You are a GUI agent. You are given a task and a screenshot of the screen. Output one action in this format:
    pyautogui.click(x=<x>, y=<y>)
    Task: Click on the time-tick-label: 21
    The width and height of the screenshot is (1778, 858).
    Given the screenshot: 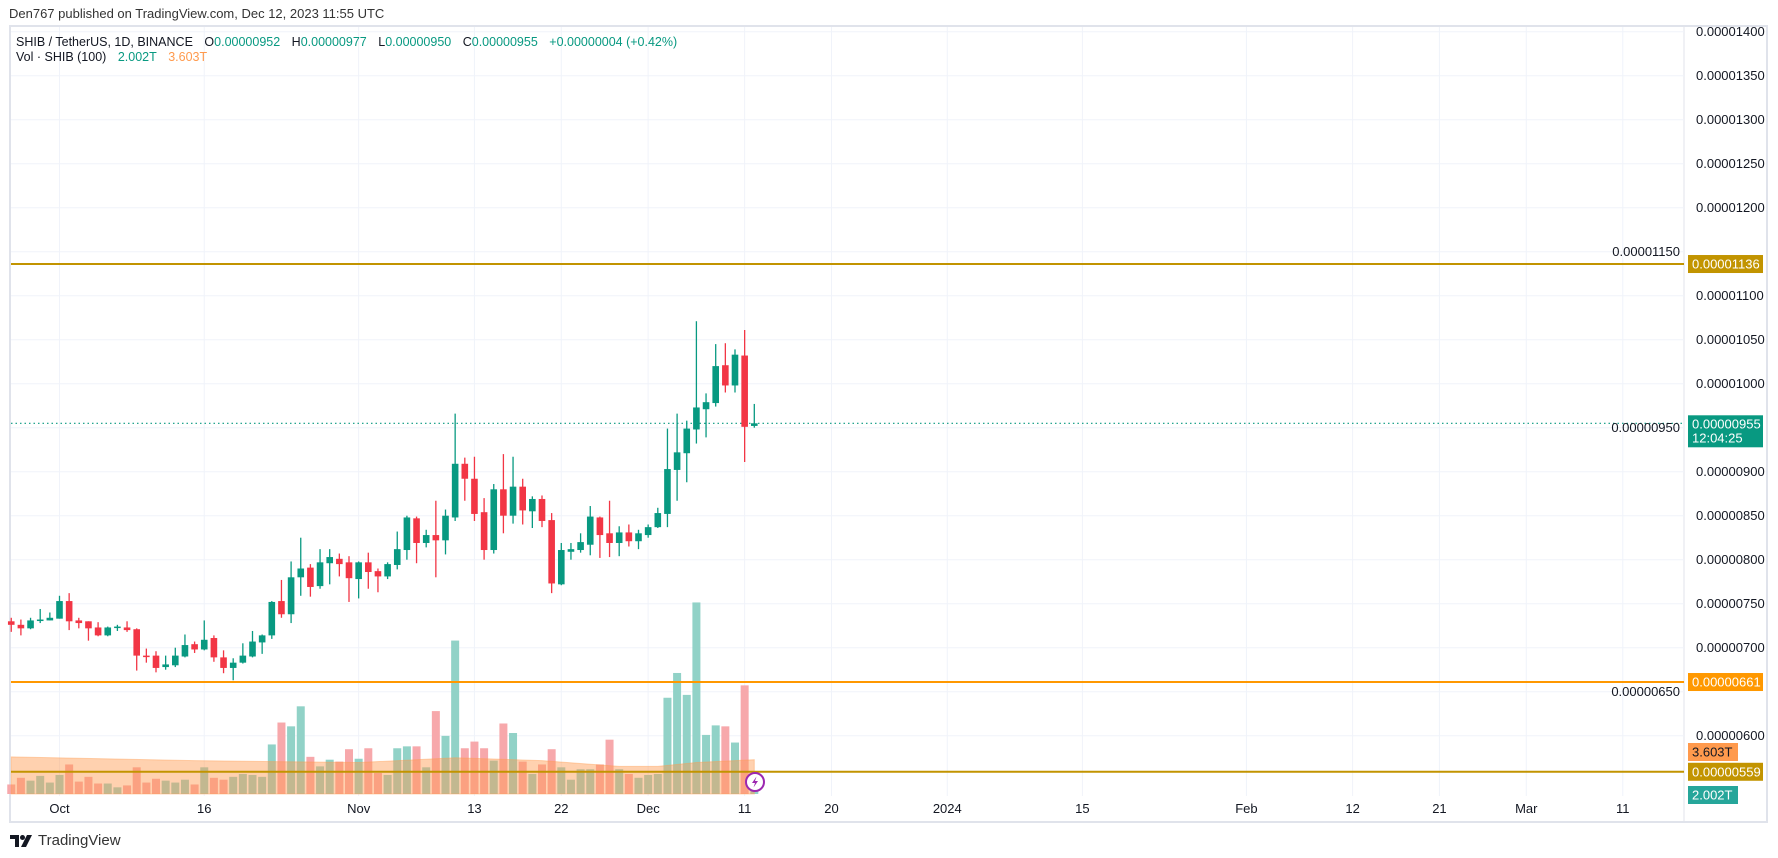 What is the action you would take?
    pyautogui.click(x=1439, y=808)
    